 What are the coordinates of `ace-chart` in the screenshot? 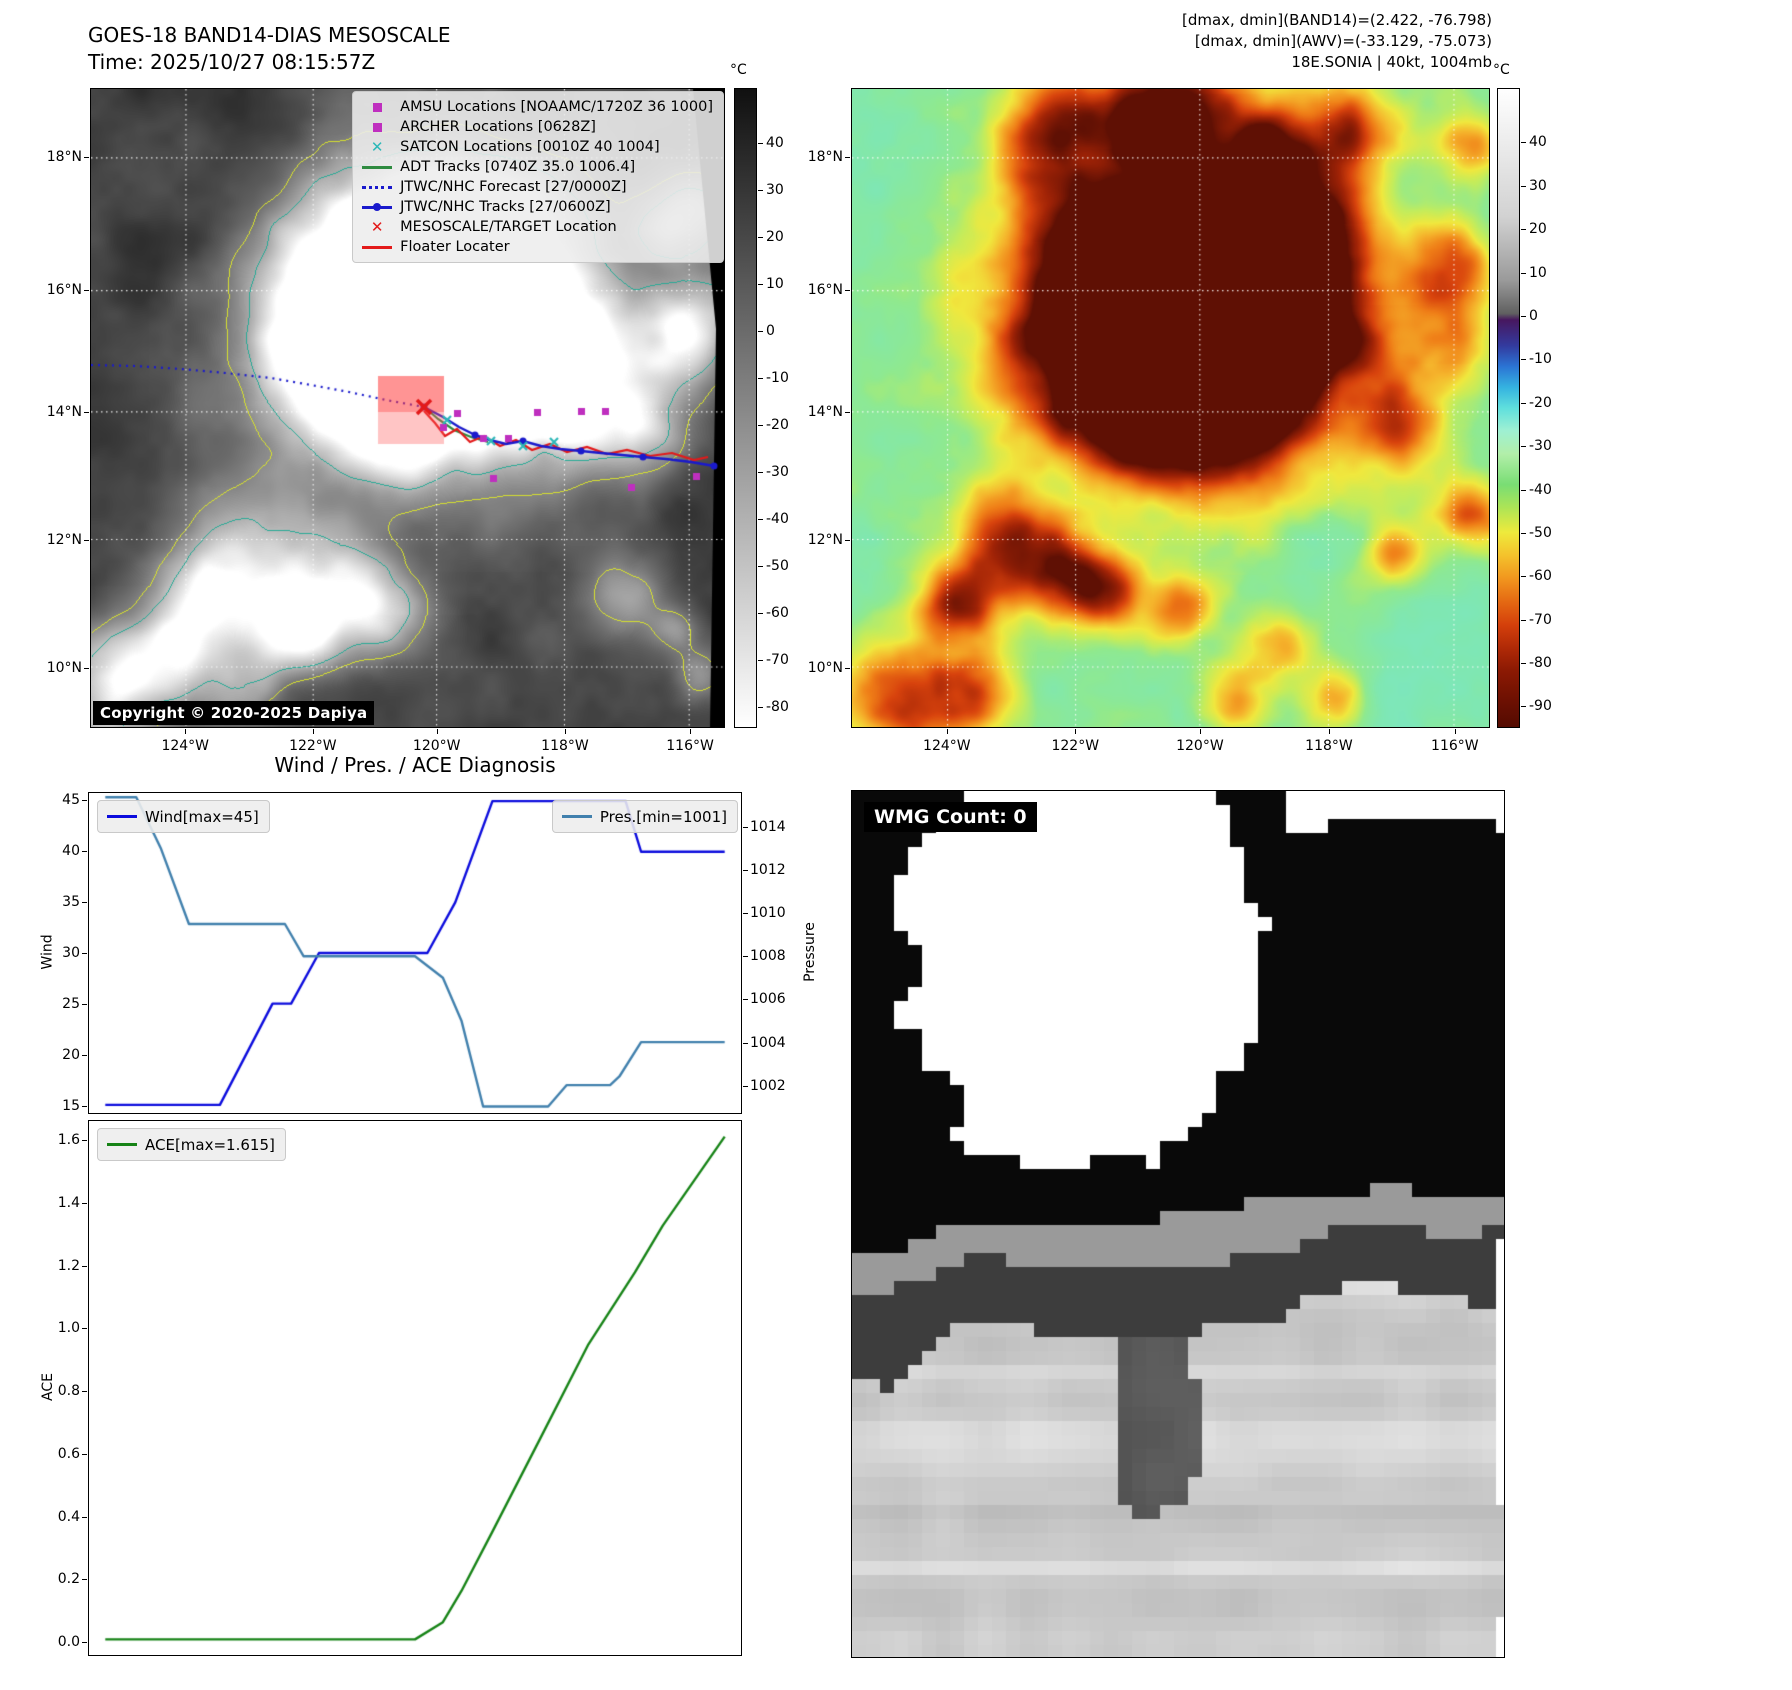 It's located at (415, 1388).